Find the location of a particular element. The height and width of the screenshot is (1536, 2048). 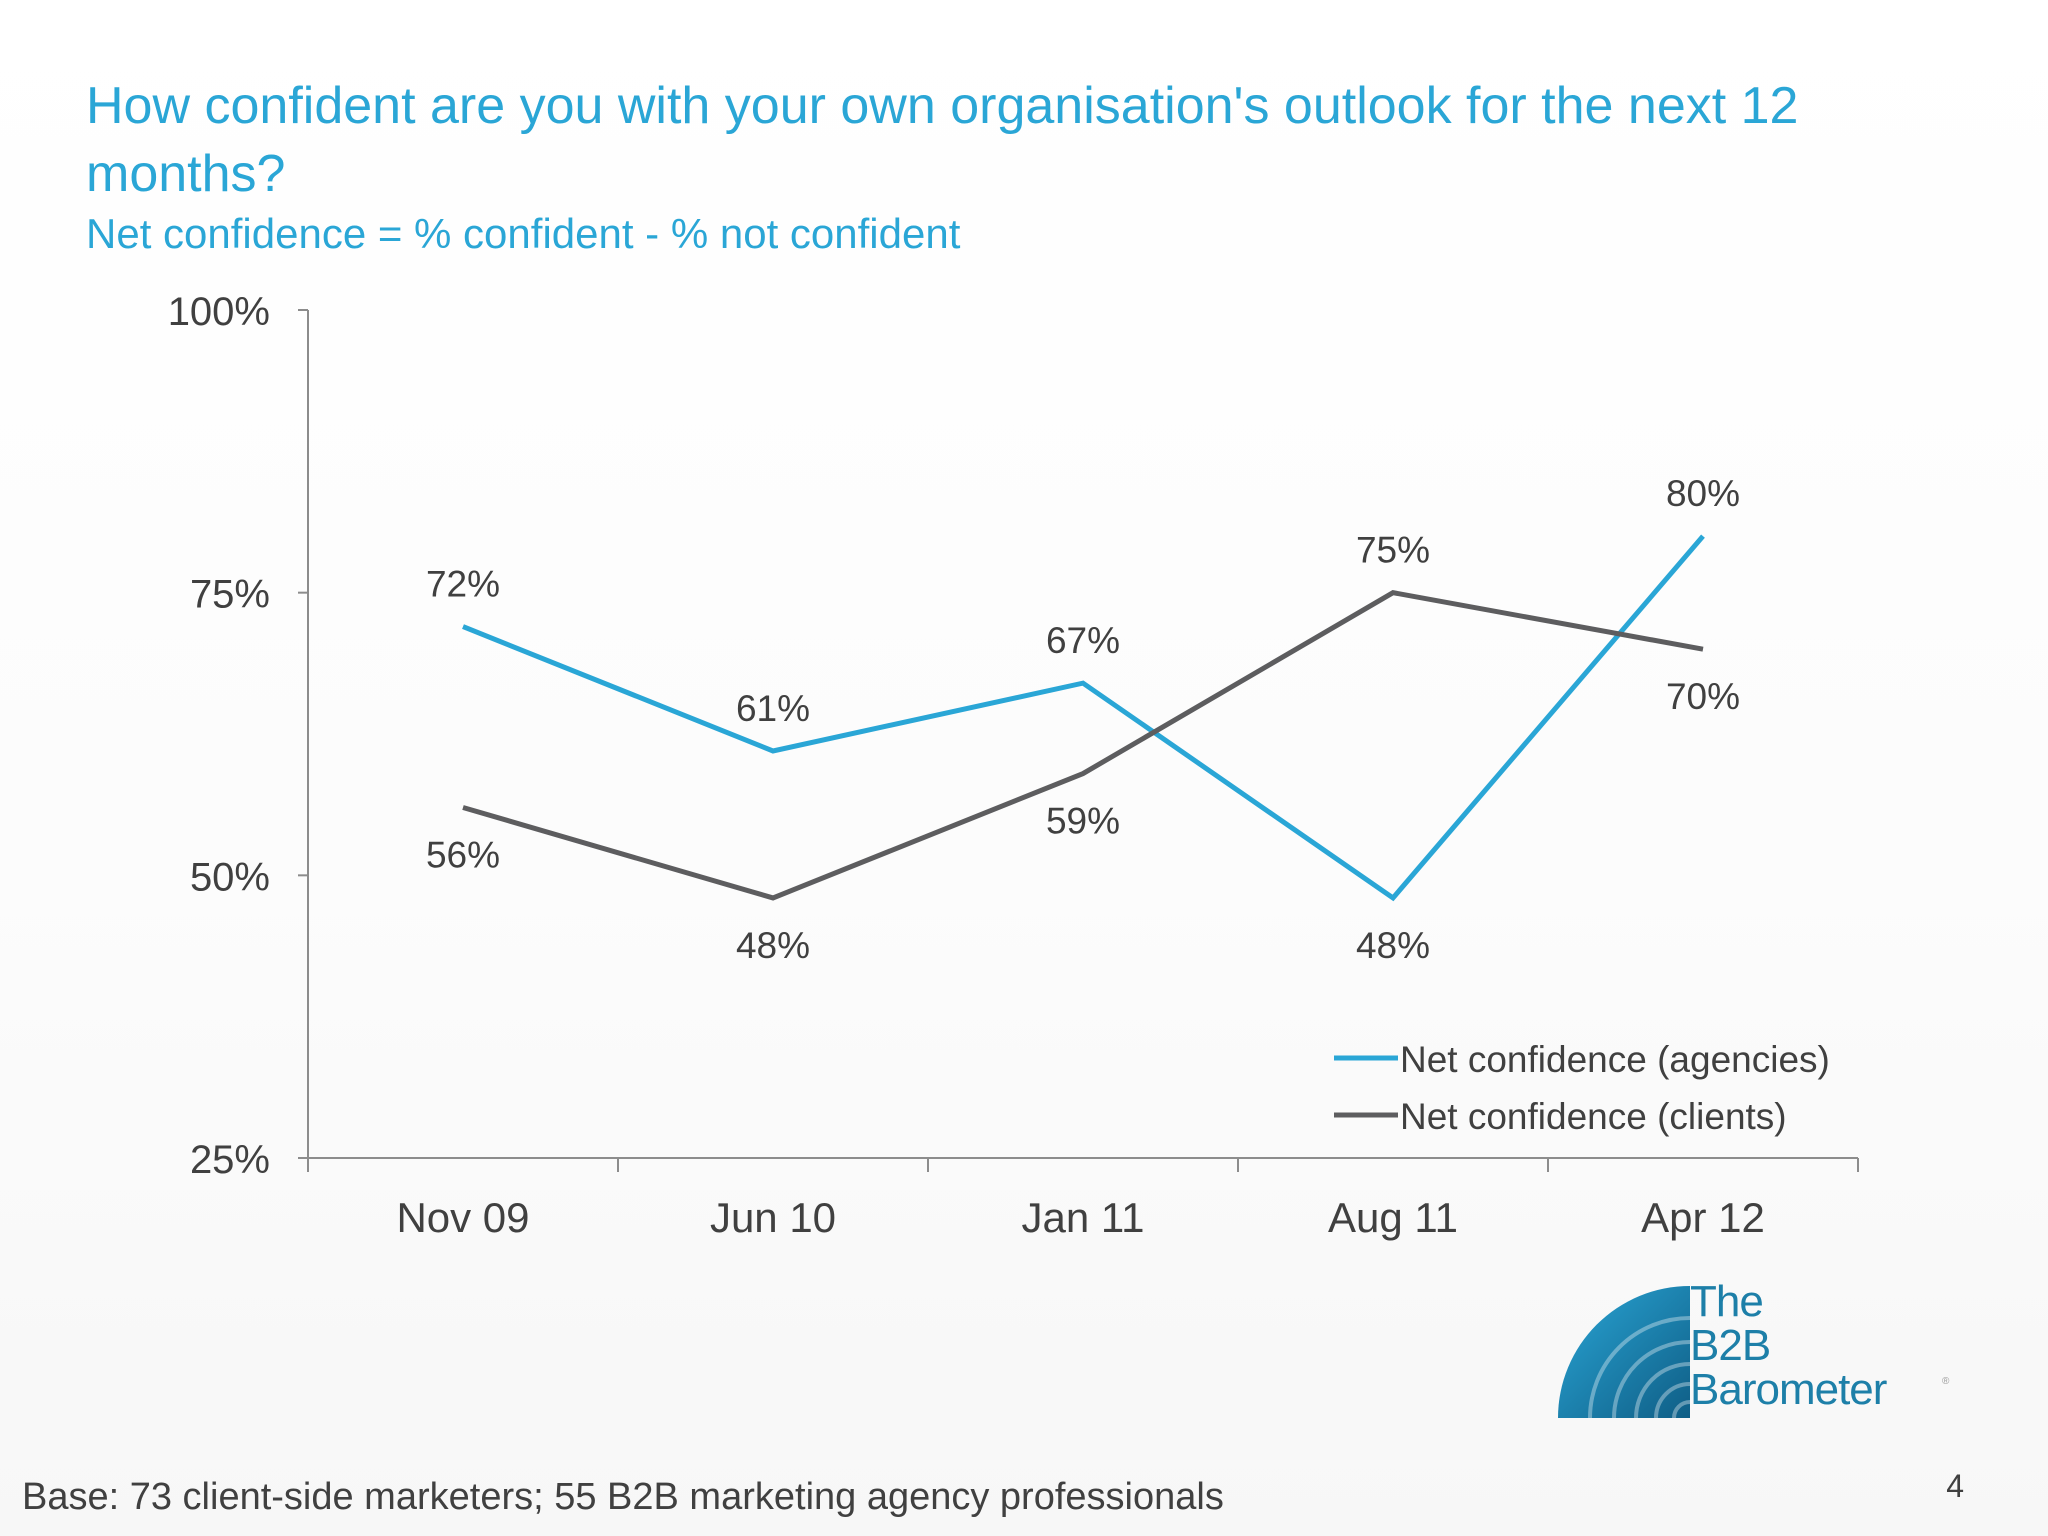

logo-line-1: The is located at coordinates (1727, 1301).